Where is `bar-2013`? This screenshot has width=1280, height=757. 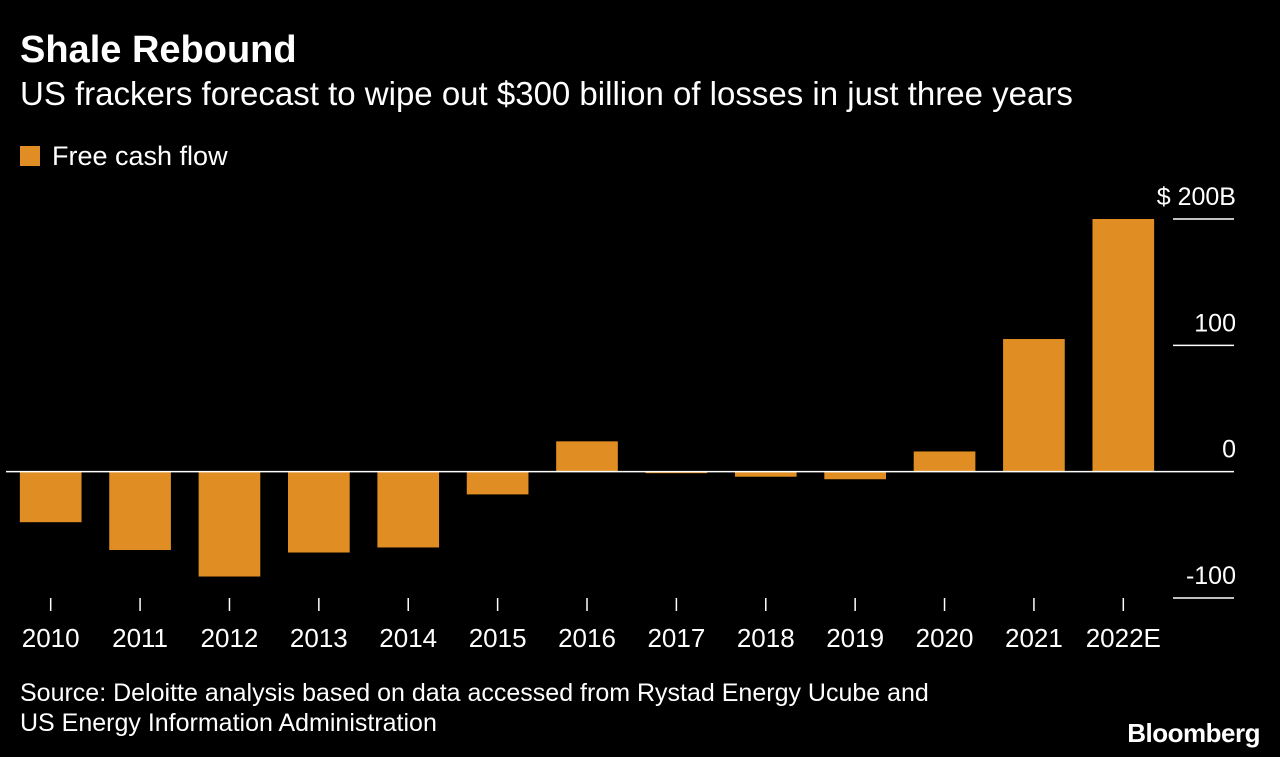 bar-2013 is located at coordinates (319, 512).